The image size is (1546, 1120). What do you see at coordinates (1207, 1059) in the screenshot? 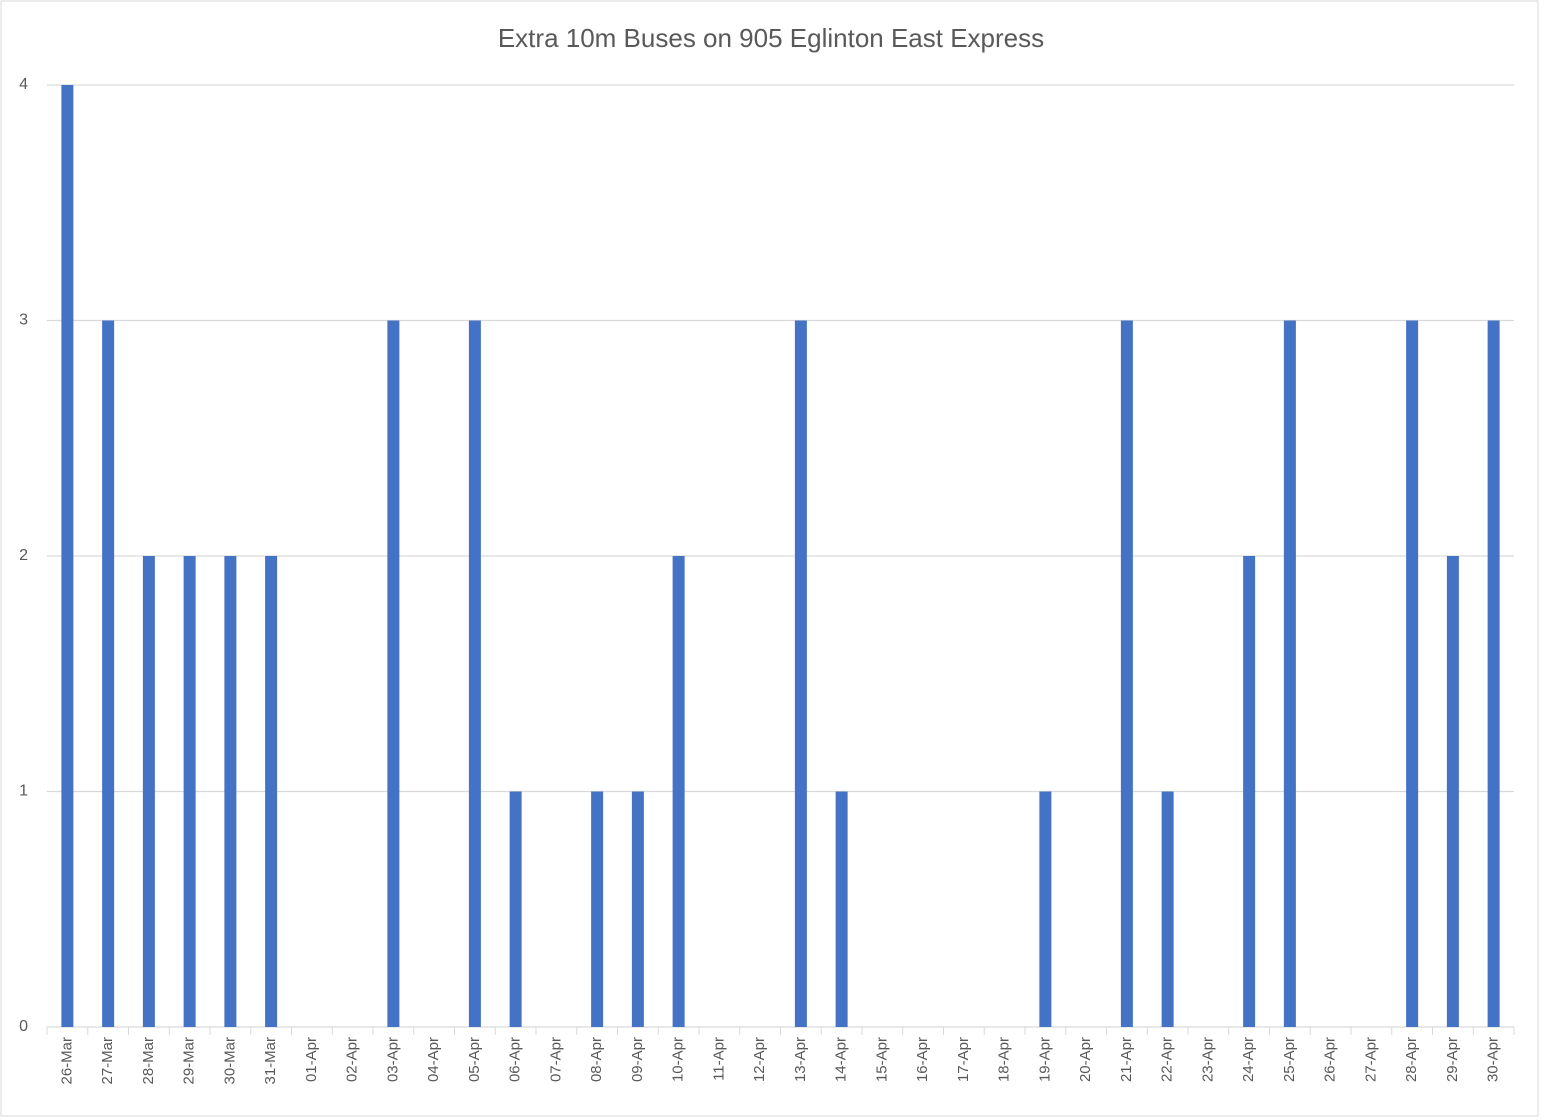
I see `x-tick-label: 23-Apr` at bounding box center [1207, 1059].